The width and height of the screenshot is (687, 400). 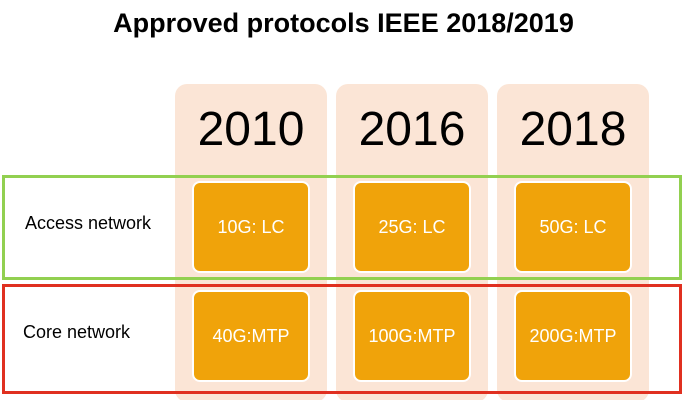 I want to click on year-header-2016: 2016, so click(x=412, y=129).